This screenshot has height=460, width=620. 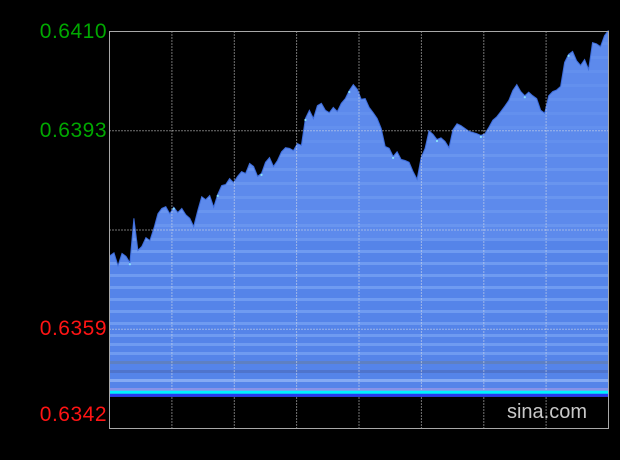 I want to click on sina-watermark: sina.com, so click(x=546, y=412).